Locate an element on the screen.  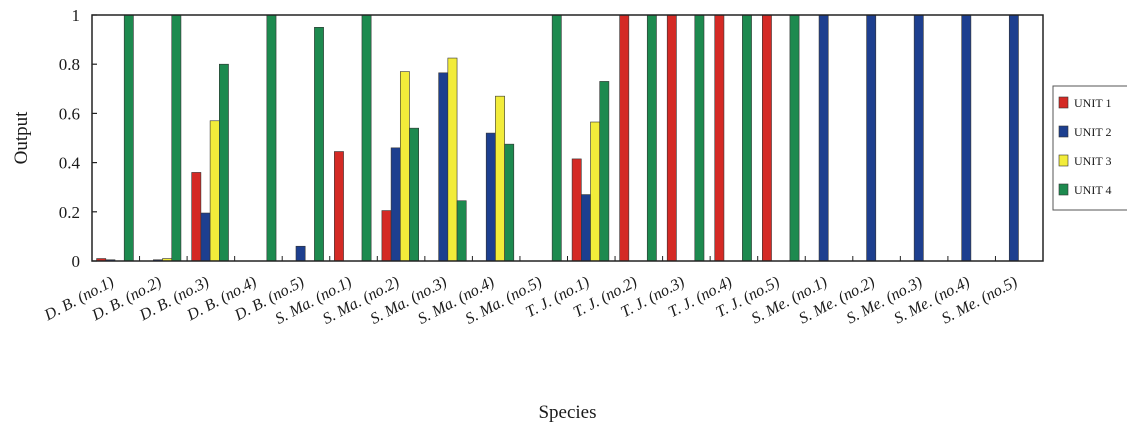
legend-label: UNIT 2 is located at coordinates (1092, 132).